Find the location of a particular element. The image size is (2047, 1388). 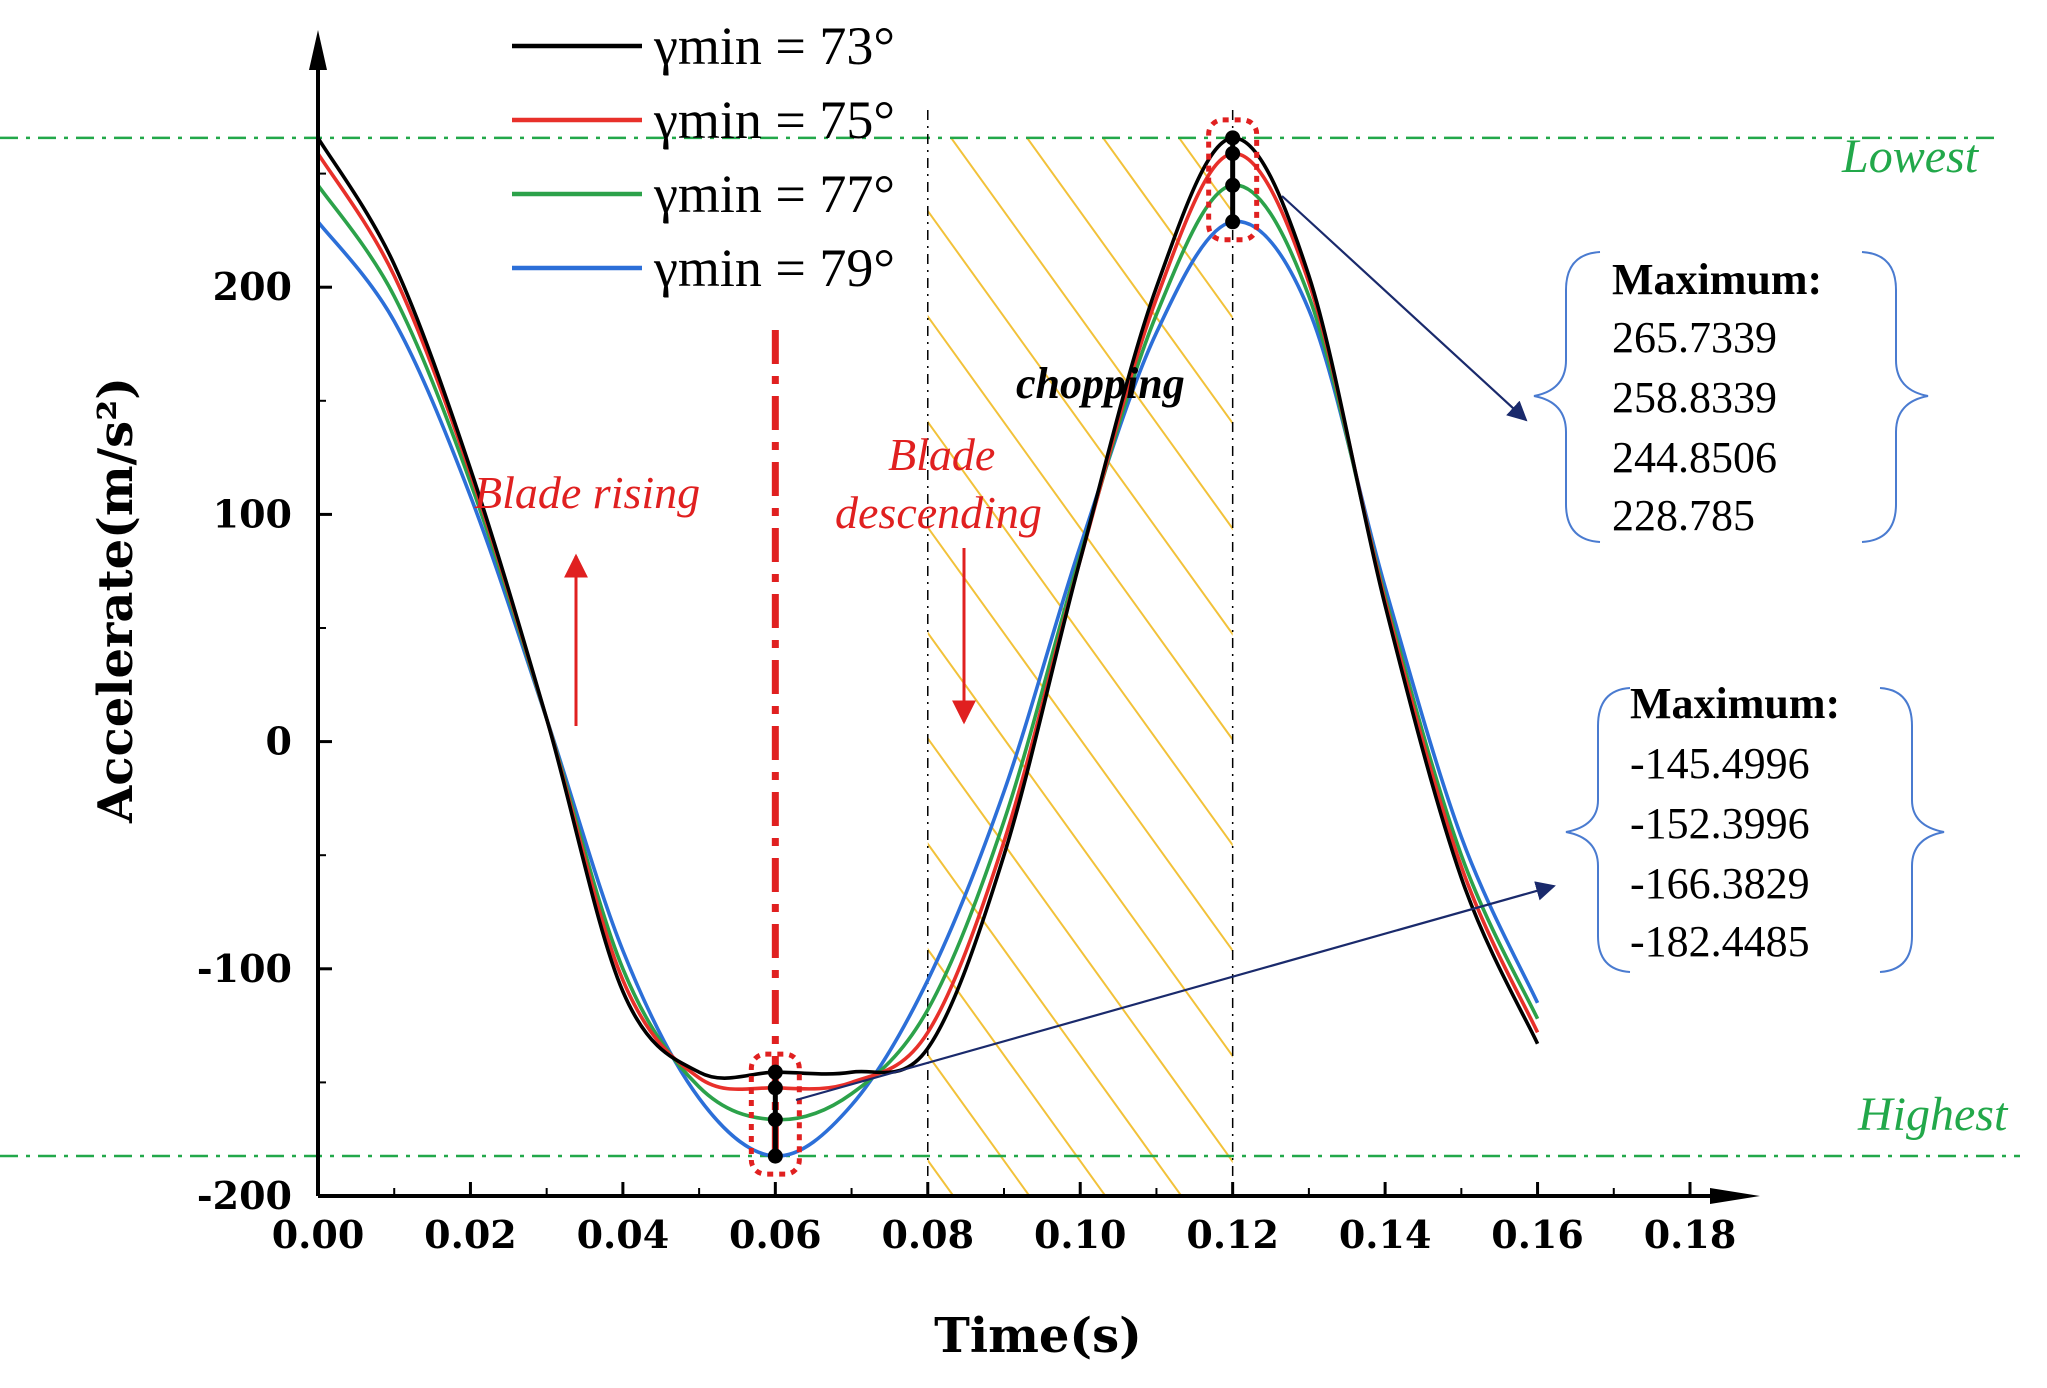

x-tick-label: 0.10 is located at coordinates (1080, 1234).